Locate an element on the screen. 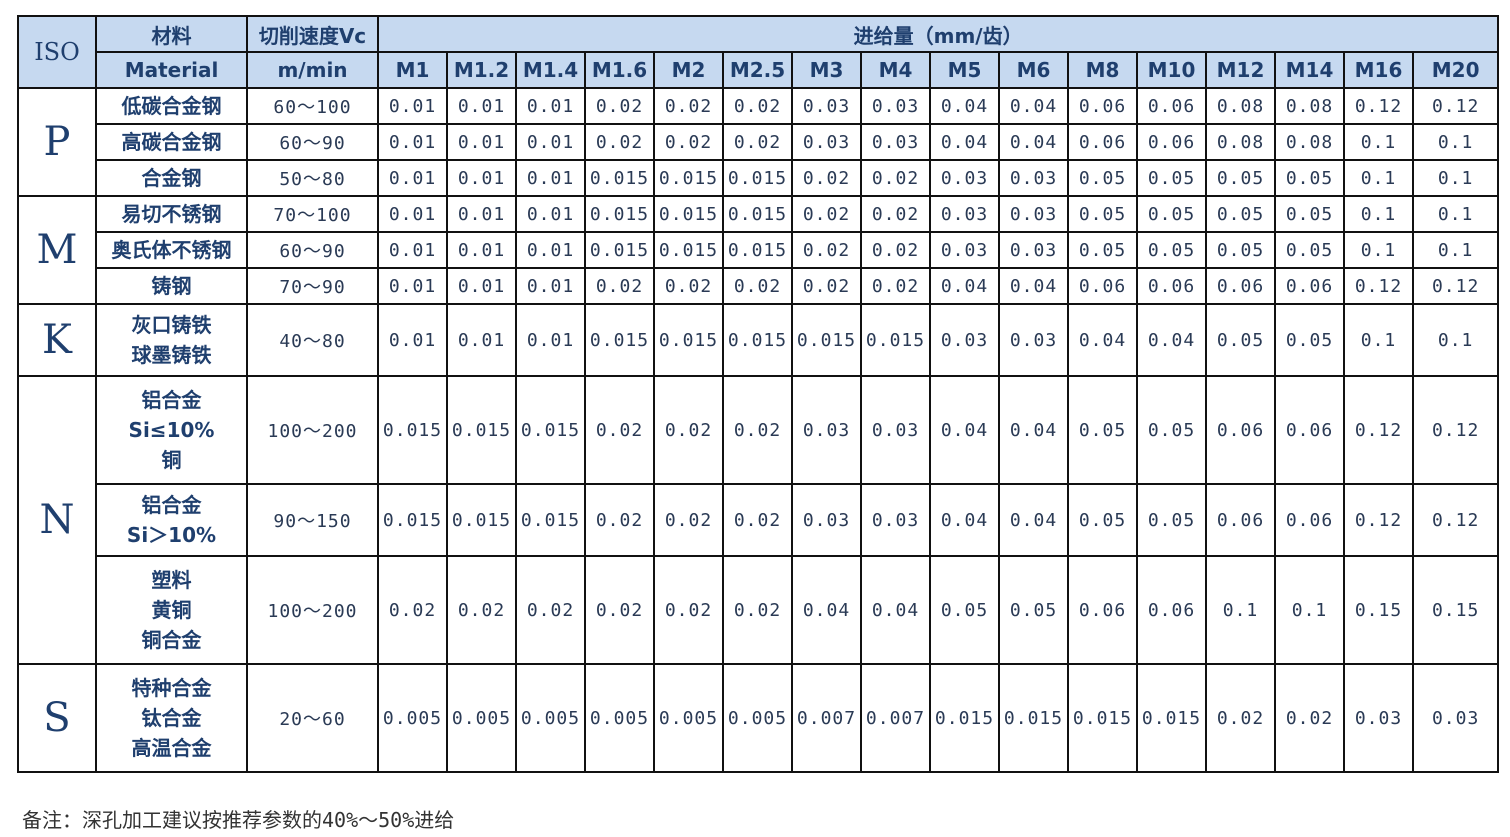 The width and height of the screenshot is (1510, 837). material-line: Si＞10% is located at coordinates (171, 535).